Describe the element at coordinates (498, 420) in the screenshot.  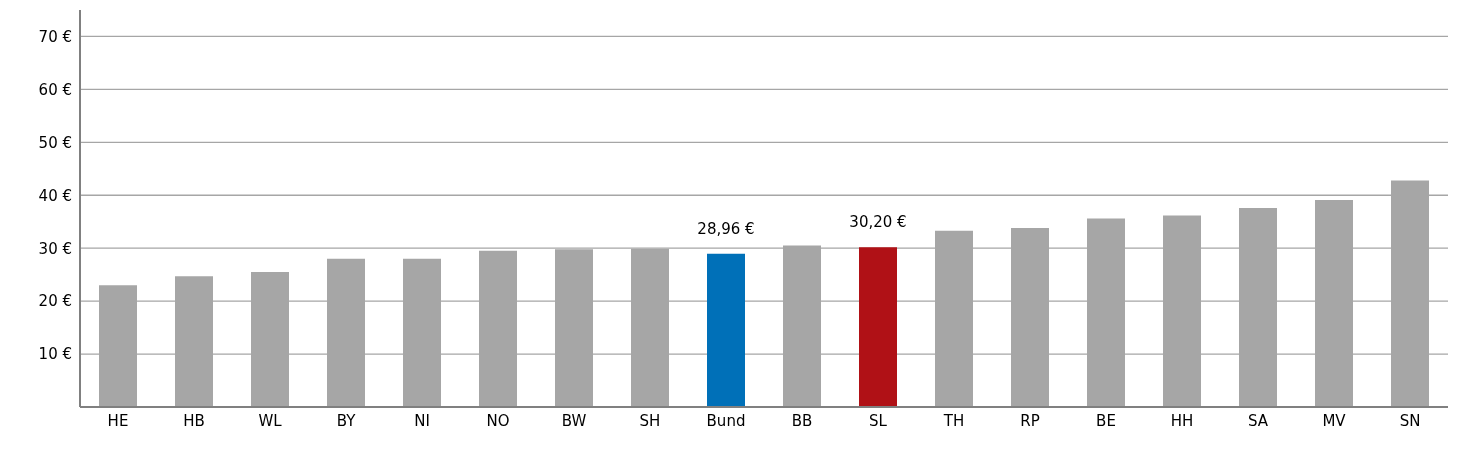
I see `x-tick-label: NO` at that location.